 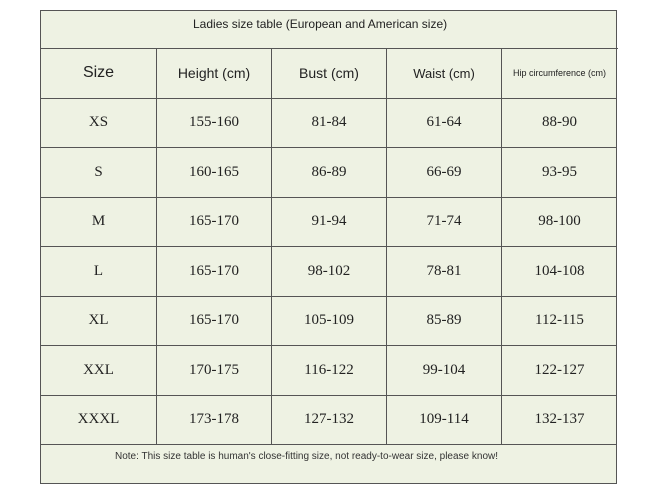 What do you see at coordinates (444, 272) in the screenshot?
I see `measurement: 78-81` at bounding box center [444, 272].